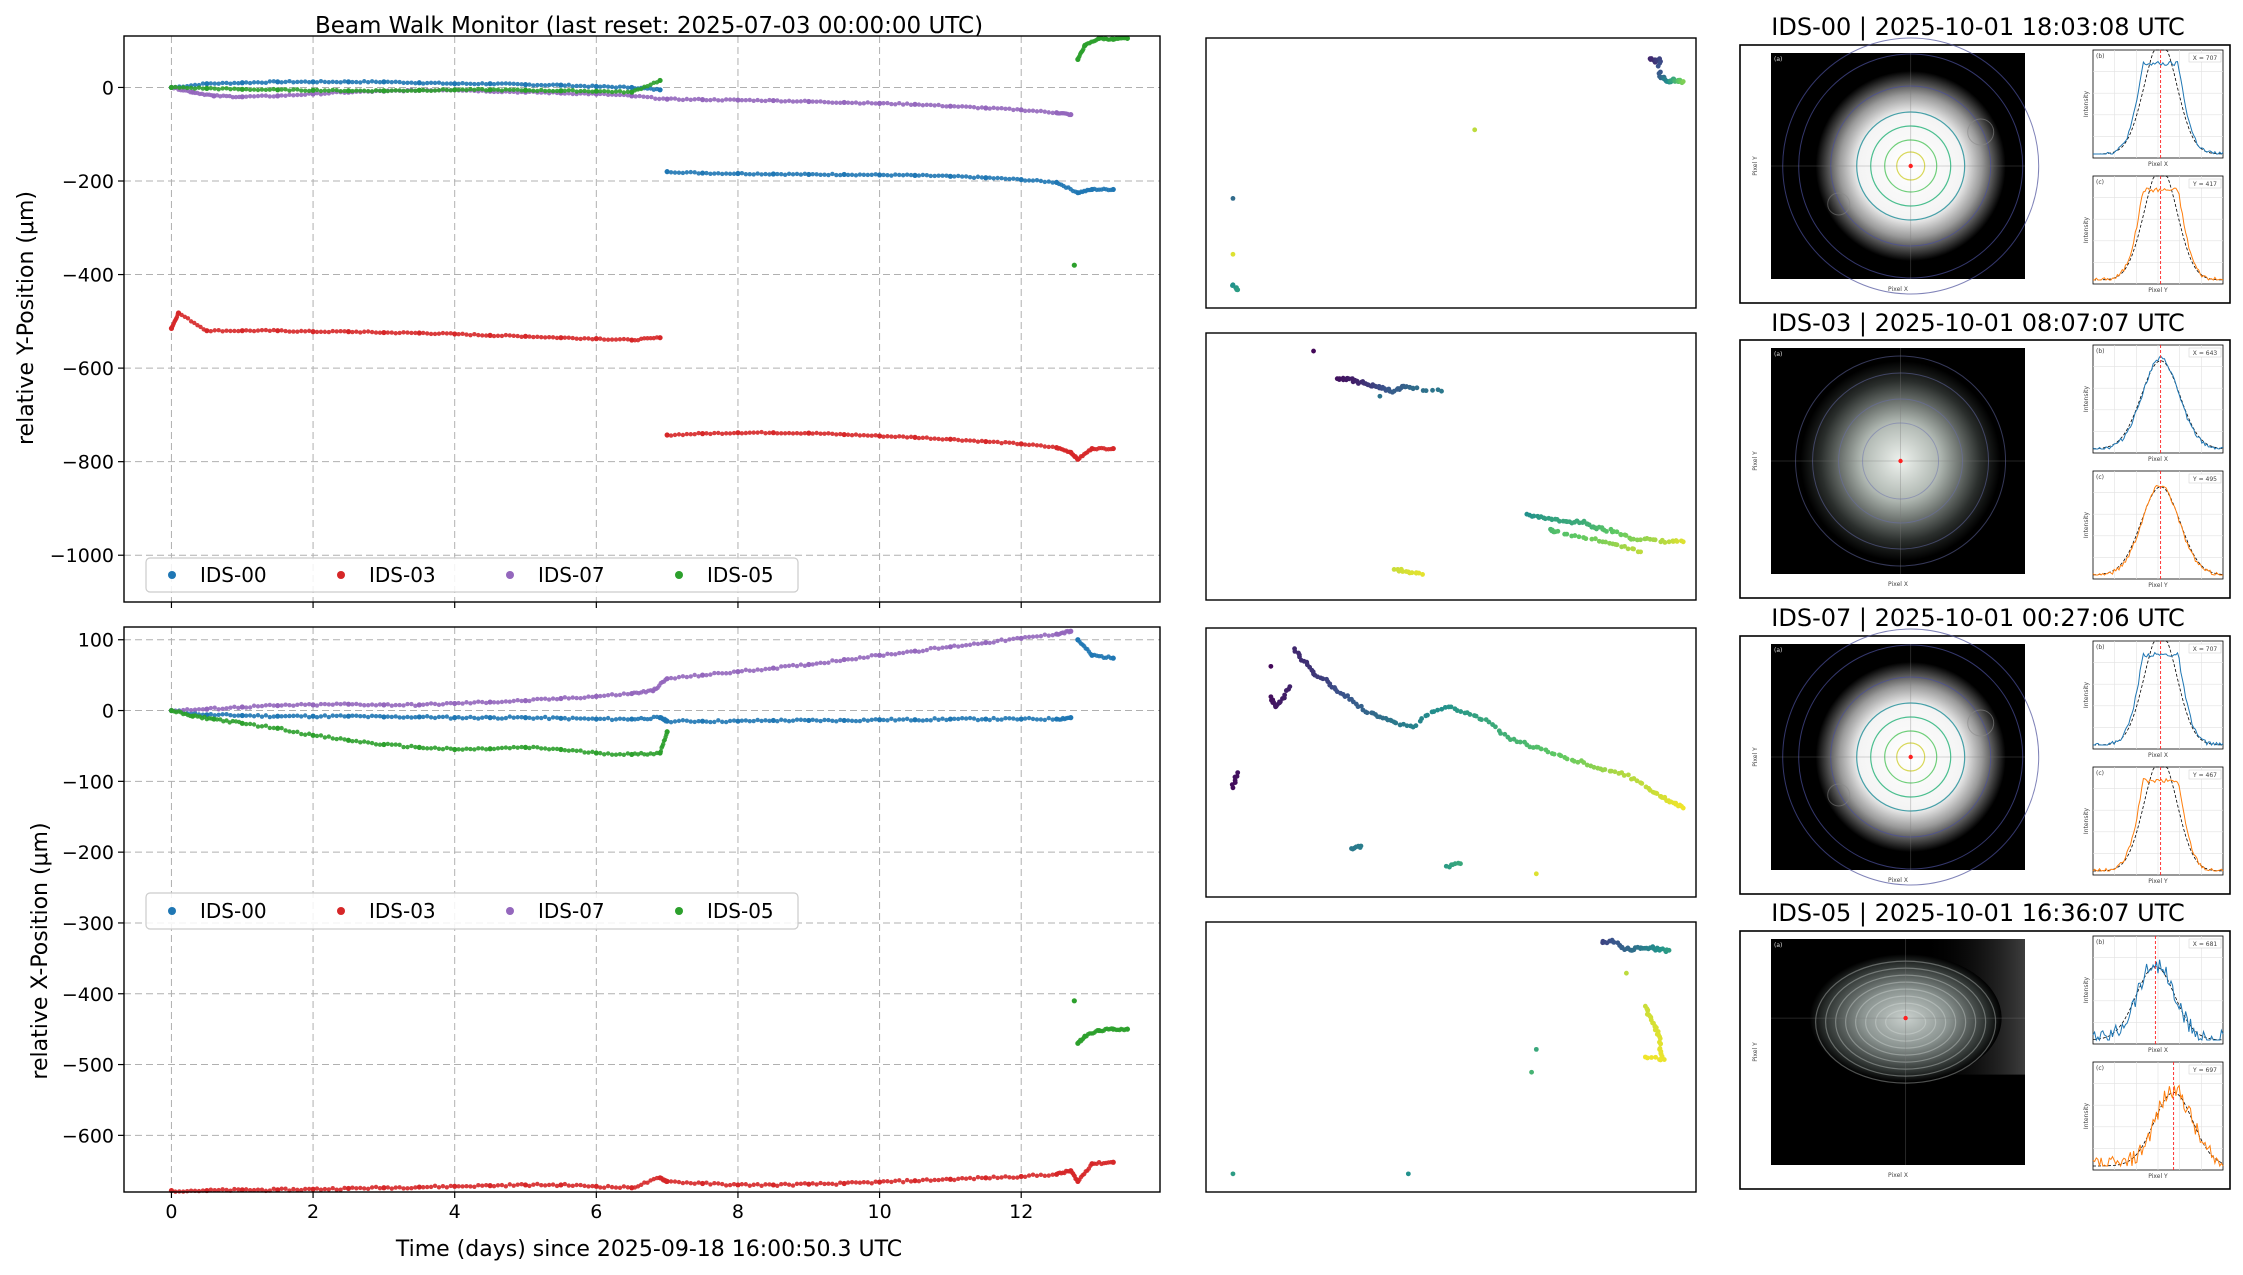 The width and height of the screenshot is (2243, 1275). I want to click on contour-ring, so click(1901, 461).